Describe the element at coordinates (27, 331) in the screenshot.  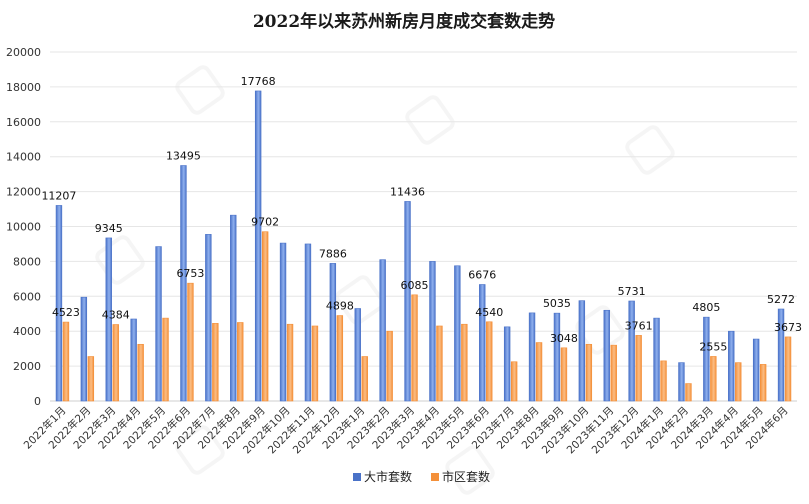
I see `y-tick-label: 4000` at that location.